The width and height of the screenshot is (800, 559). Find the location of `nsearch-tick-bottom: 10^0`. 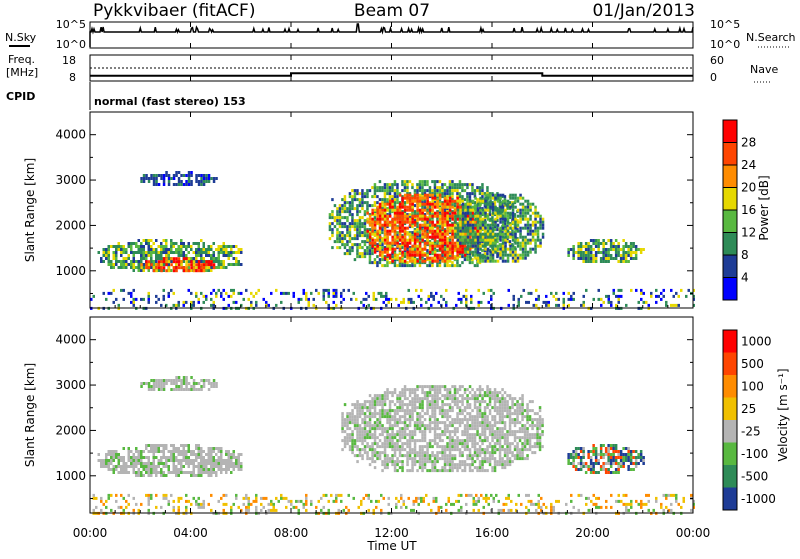

nsearch-tick-bottom: 10^0 is located at coordinates (725, 44).